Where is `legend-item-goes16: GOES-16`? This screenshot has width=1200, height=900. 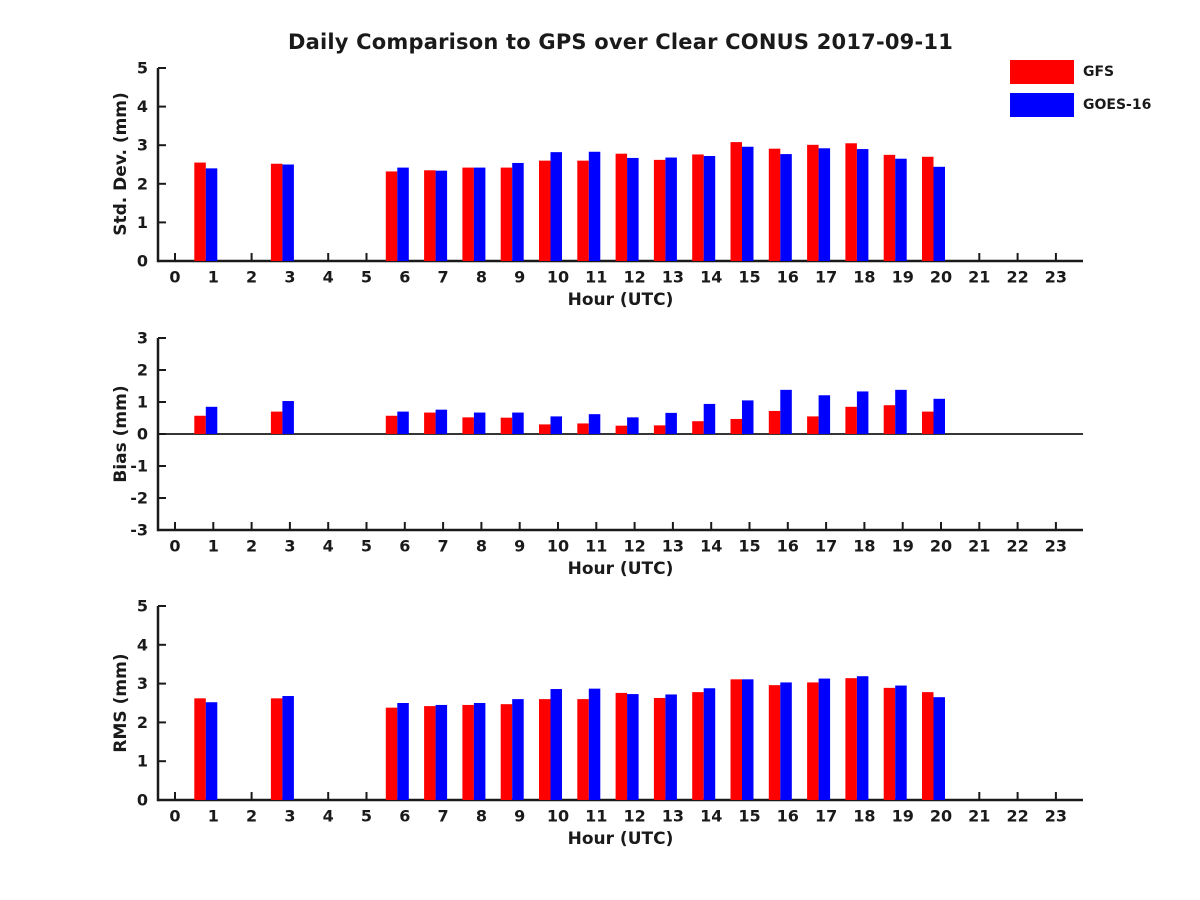
legend-item-goes16: GOES-16 is located at coordinates (1080, 105).